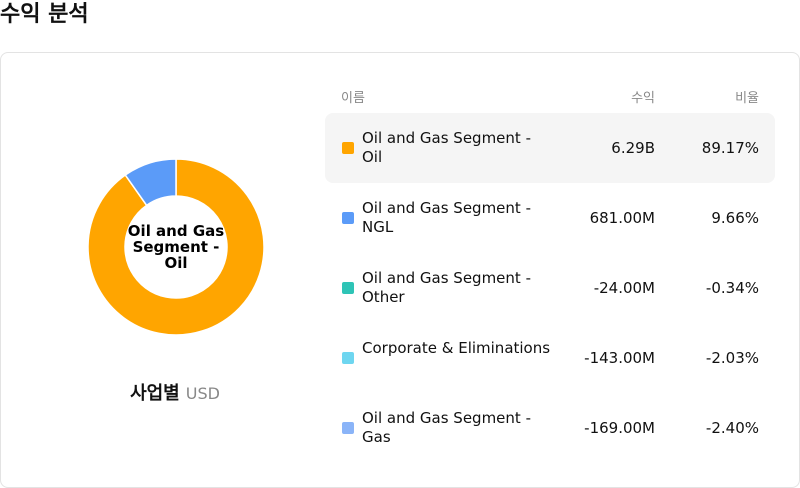  I want to click on header-name: 이름, so click(353, 98).